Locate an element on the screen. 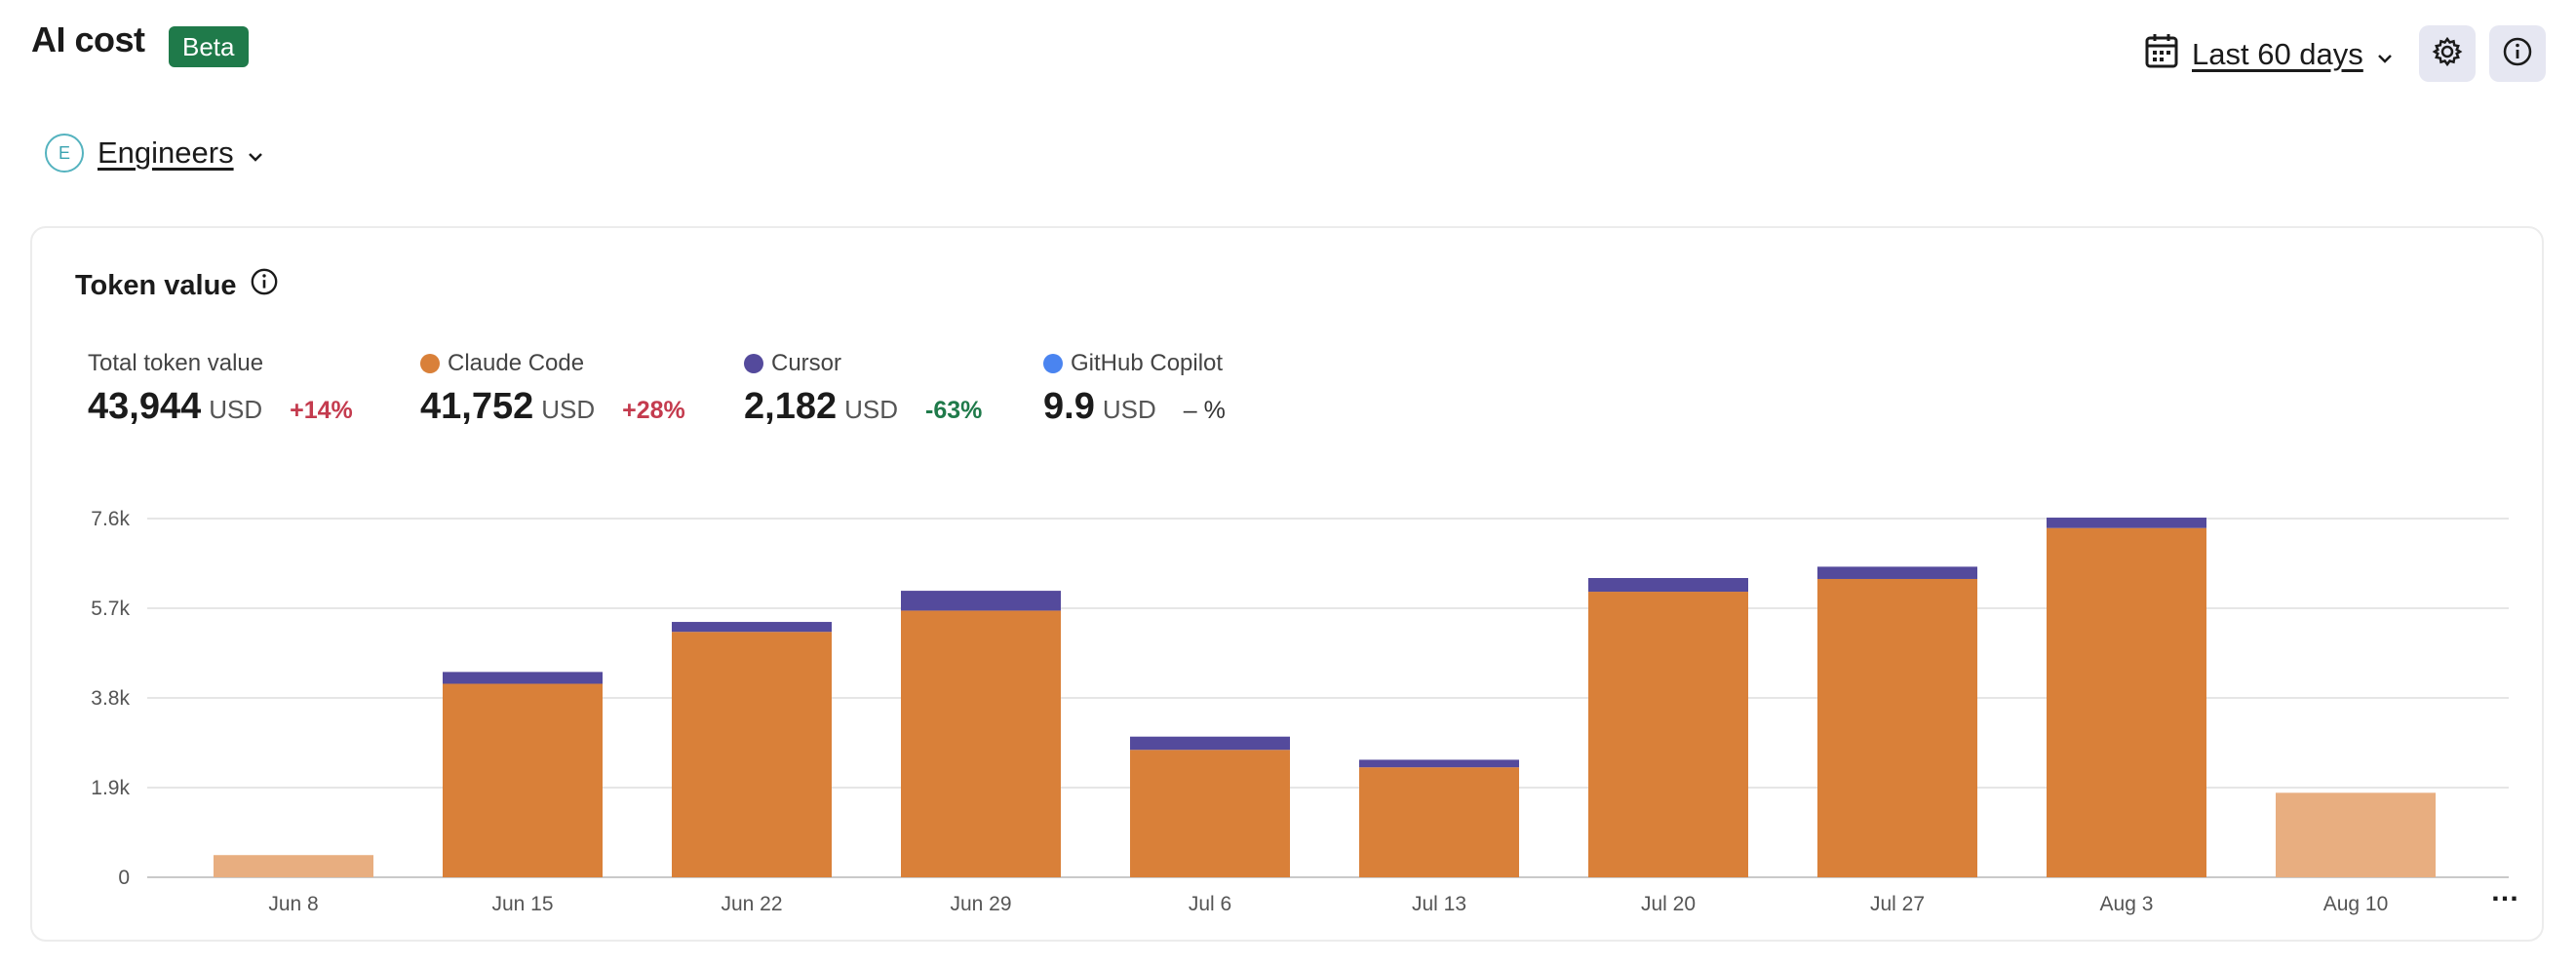 This screenshot has width=2576, height=965. metric-github-copilot: GitHub Copilot 9.9 USD – % is located at coordinates (1134, 388).